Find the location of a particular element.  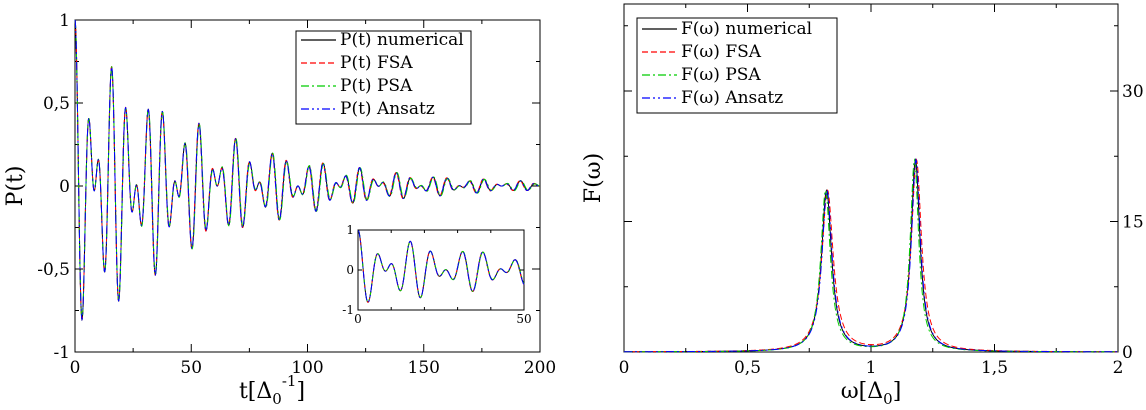

right-x-axis-label: ω[Δ0] is located at coordinates (871, 393).